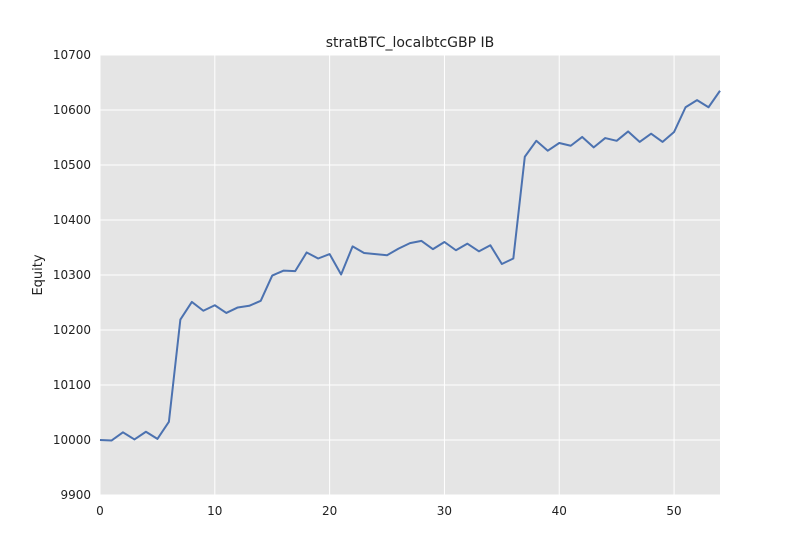 The image size is (800, 550). What do you see at coordinates (389, 511) in the screenshot?
I see `x-axis-ticks: 0 10 20 30 40 50` at bounding box center [389, 511].